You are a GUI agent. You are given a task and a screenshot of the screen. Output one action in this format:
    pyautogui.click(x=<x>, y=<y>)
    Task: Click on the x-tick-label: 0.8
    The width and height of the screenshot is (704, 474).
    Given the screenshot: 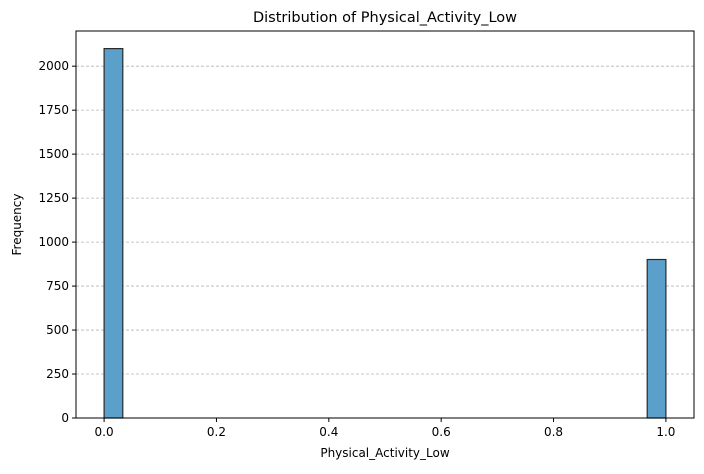 What is the action you would take?
    pyautogui.click(x=553, y=432)
    